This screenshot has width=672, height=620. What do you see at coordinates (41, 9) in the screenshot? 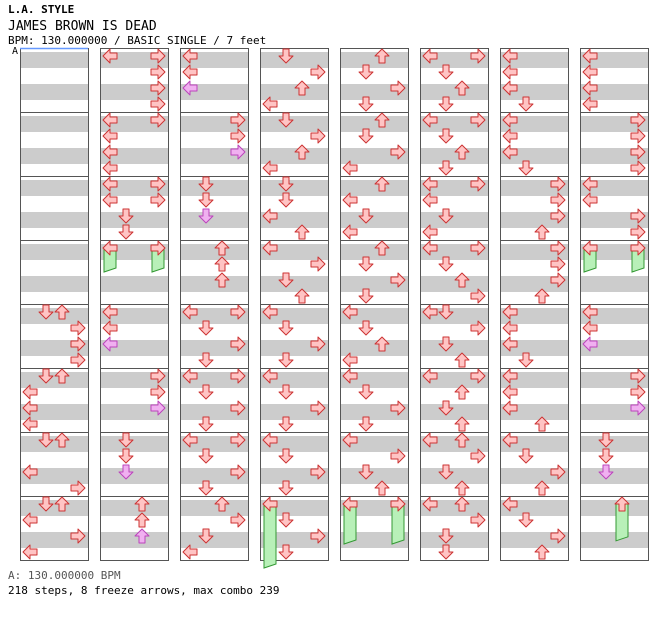
I see `style-title: L.A. STYLE` at bounding box center [41, 9].